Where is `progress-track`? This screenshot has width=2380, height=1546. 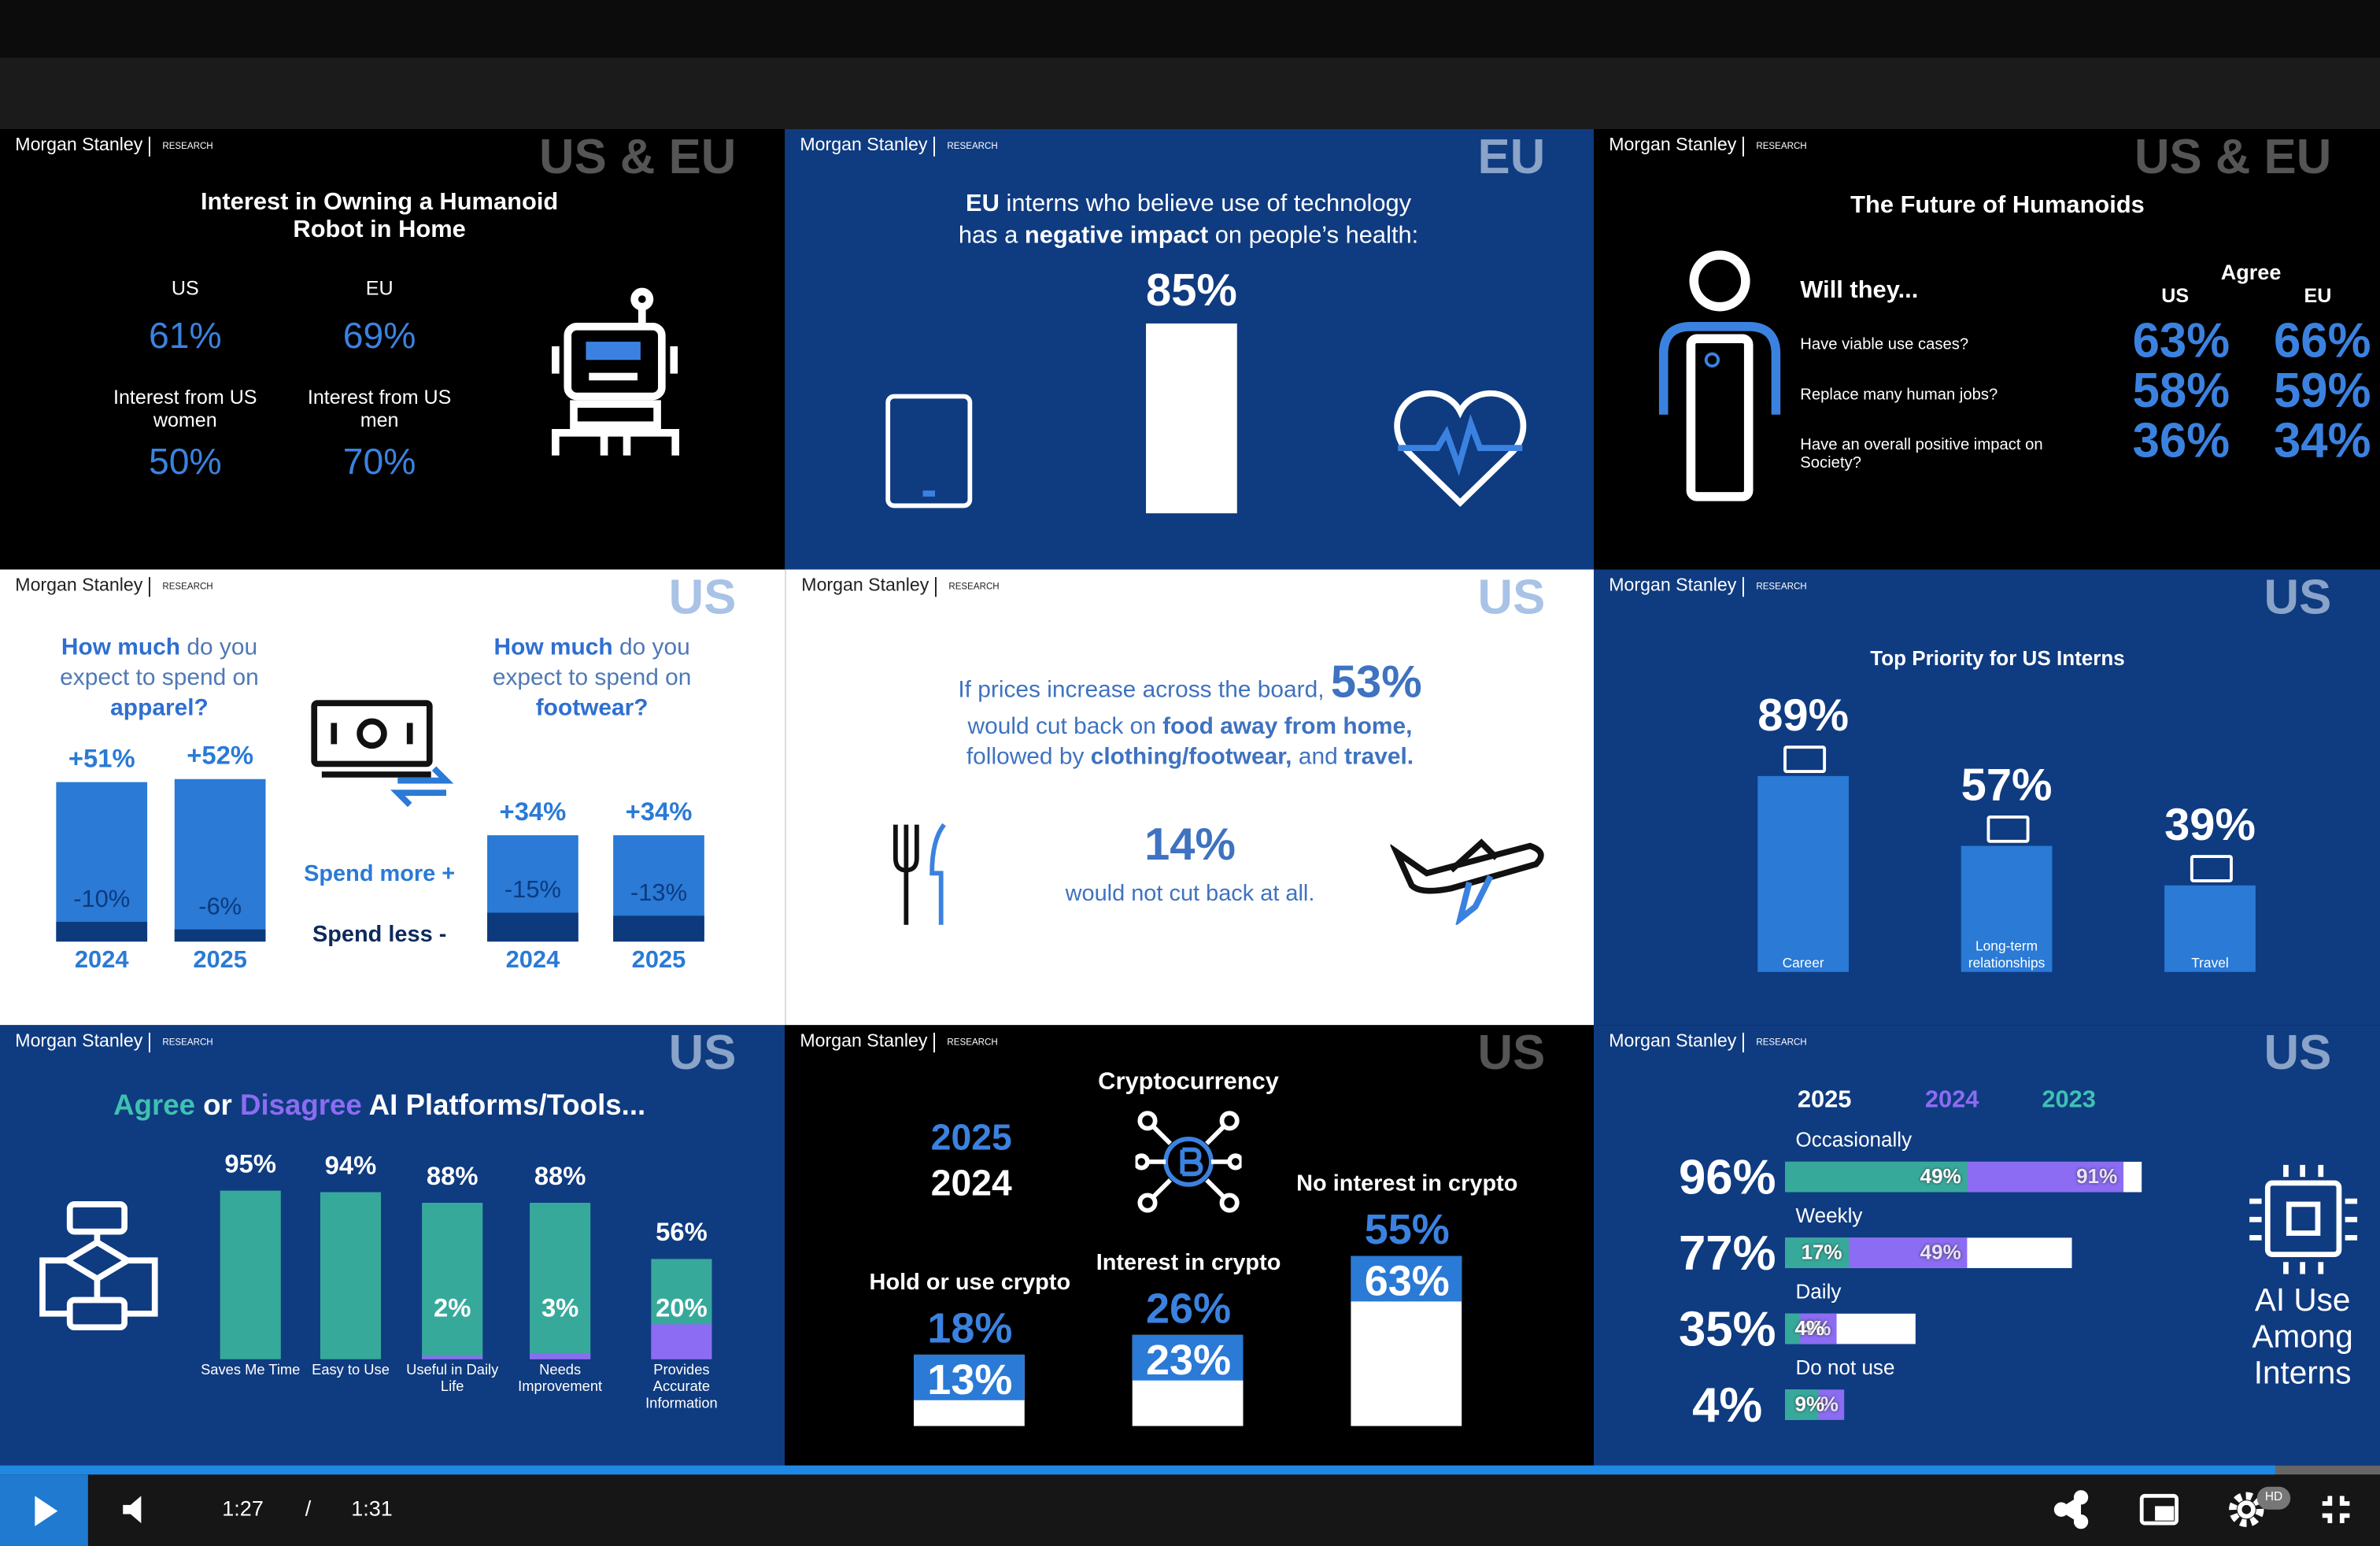 progress-track is located at coordinates (1190, 1470).